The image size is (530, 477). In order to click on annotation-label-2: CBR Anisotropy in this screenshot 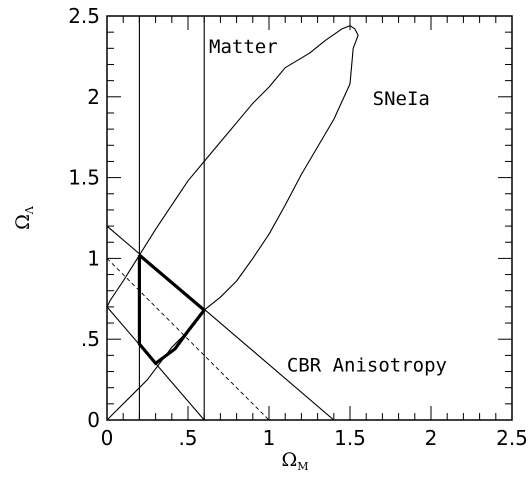, I will do `click(367, 366)`.